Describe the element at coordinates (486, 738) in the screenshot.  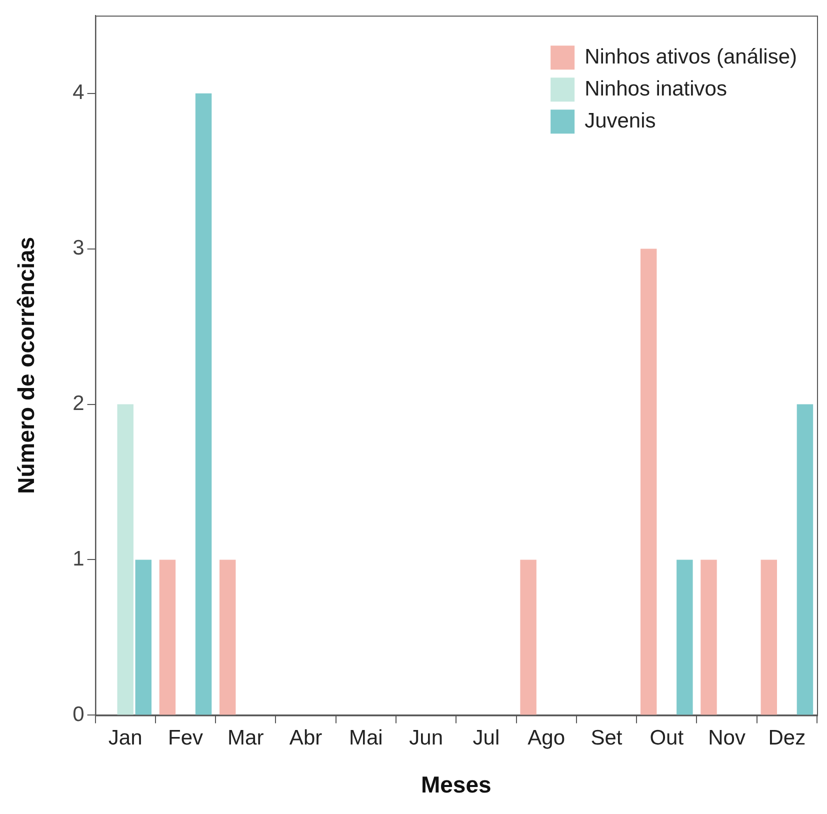
I see `x-tick-label: Jul` at that location.